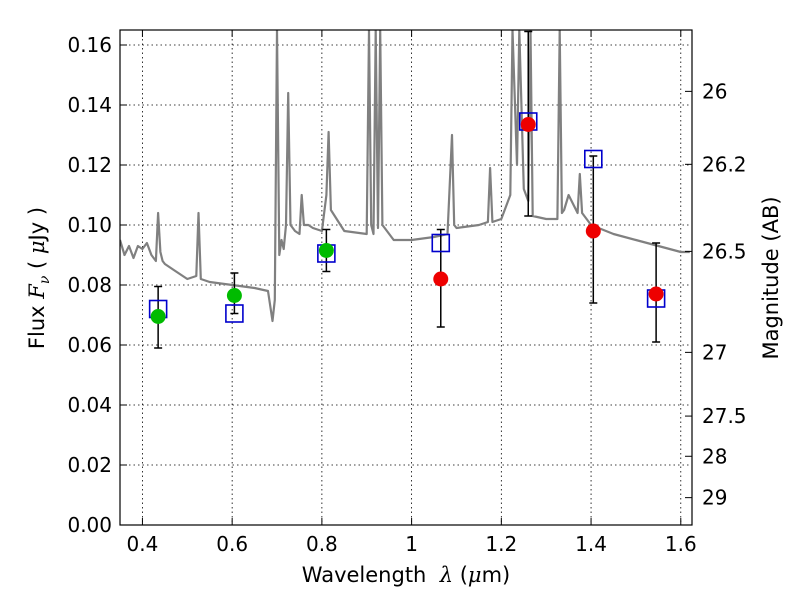 The width and height of the screenshot is (800, 600). What do you see at coordinates (232, 544) in the screenshot?
I see `x-tick-label: 0.6` at bounding box center [232, 544].